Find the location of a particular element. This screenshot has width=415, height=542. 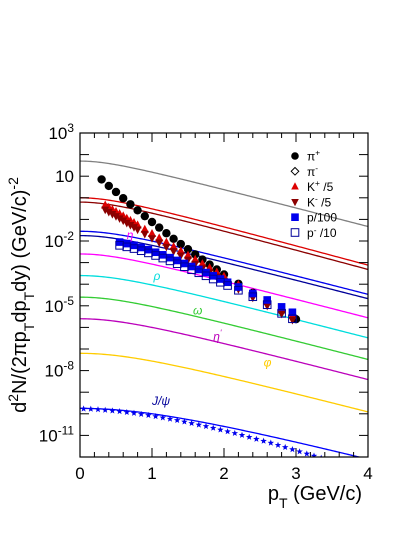

x-axis-label: pT (GeV/c) is located at coordinates (315, 497).